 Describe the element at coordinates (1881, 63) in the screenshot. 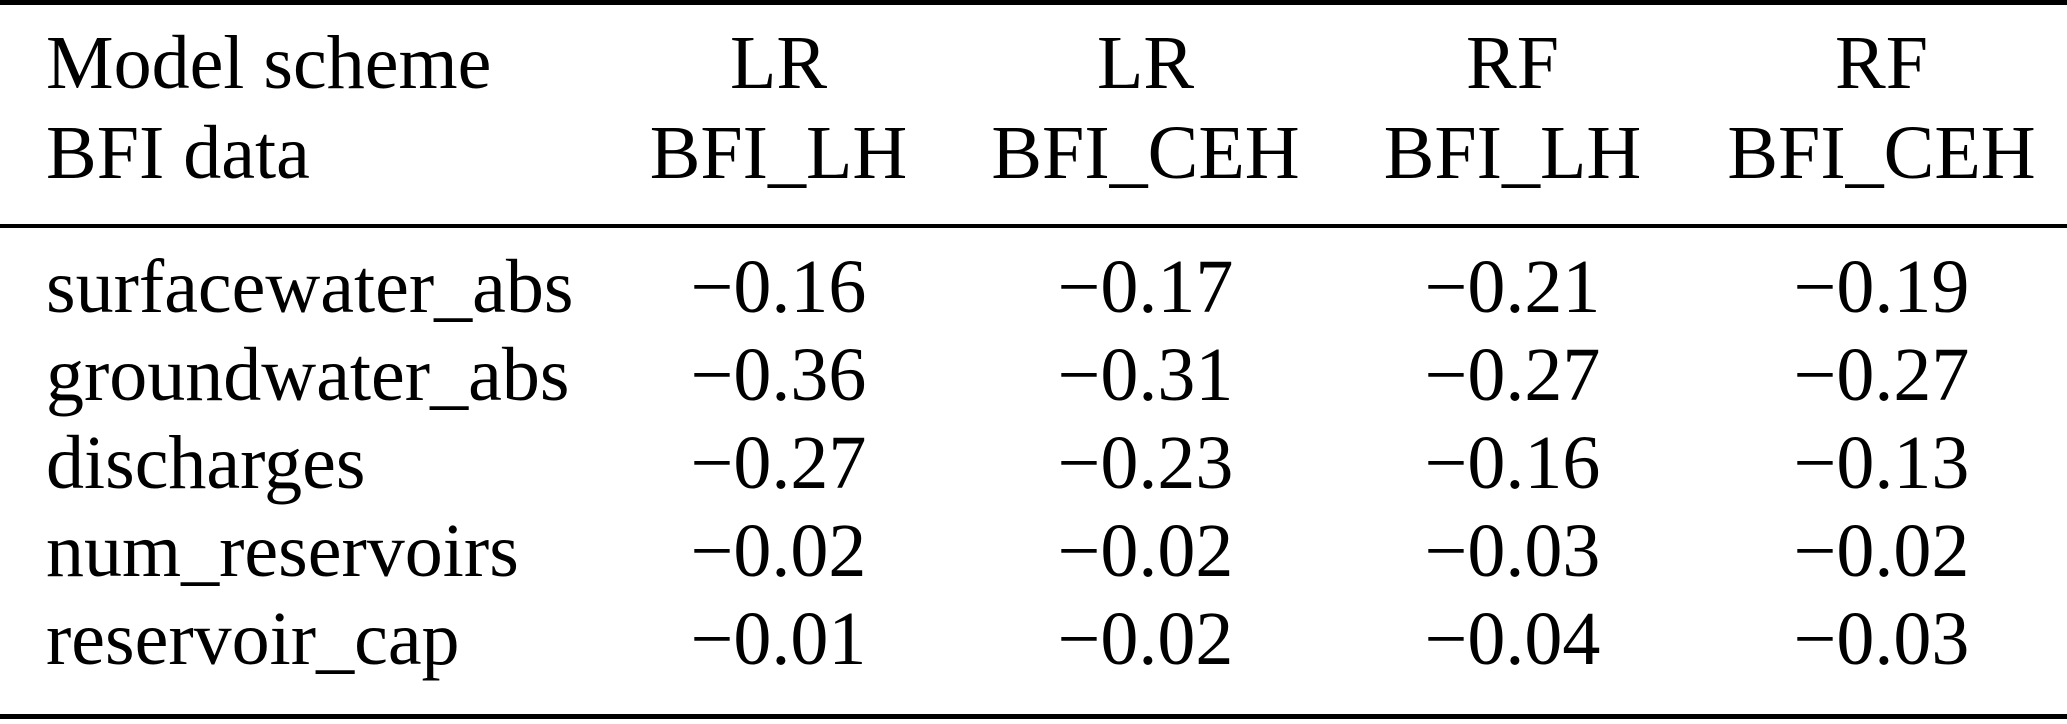

I see `header-scheme-col4: RF` at that location.